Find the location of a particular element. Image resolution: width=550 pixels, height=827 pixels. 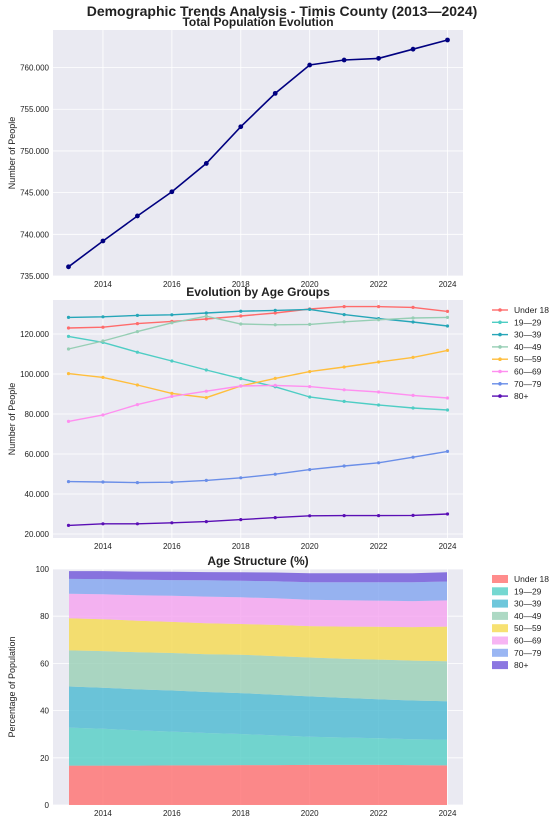

y-tick-label: 735.000 is located at coordinates (34, 276).